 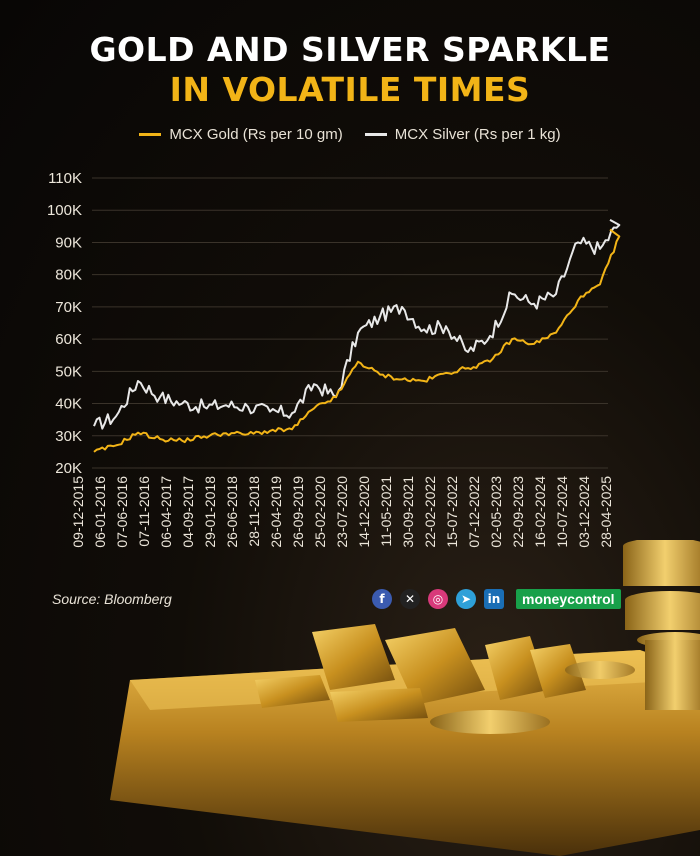 What do you see at coordinates (112, 599) in the screenshot?
I see `source-note: Source: Bloomberg` at bounding box center [112, 599].